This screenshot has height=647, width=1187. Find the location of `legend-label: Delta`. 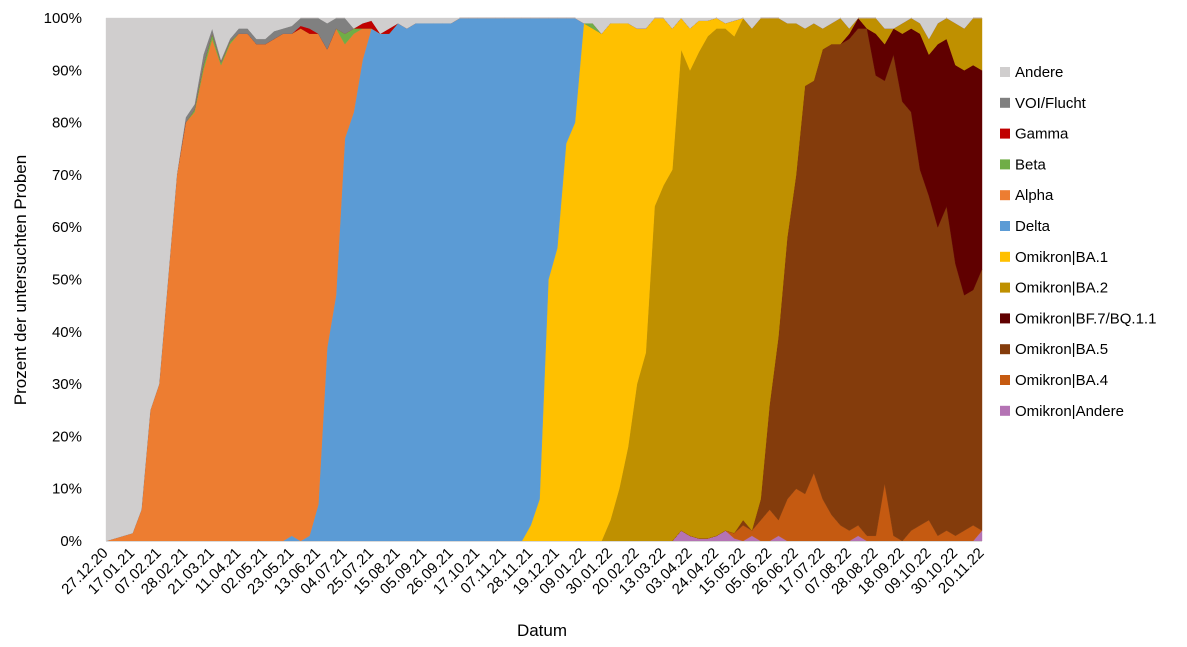

legend-label: Delta is located at coordinates (1033, 226).